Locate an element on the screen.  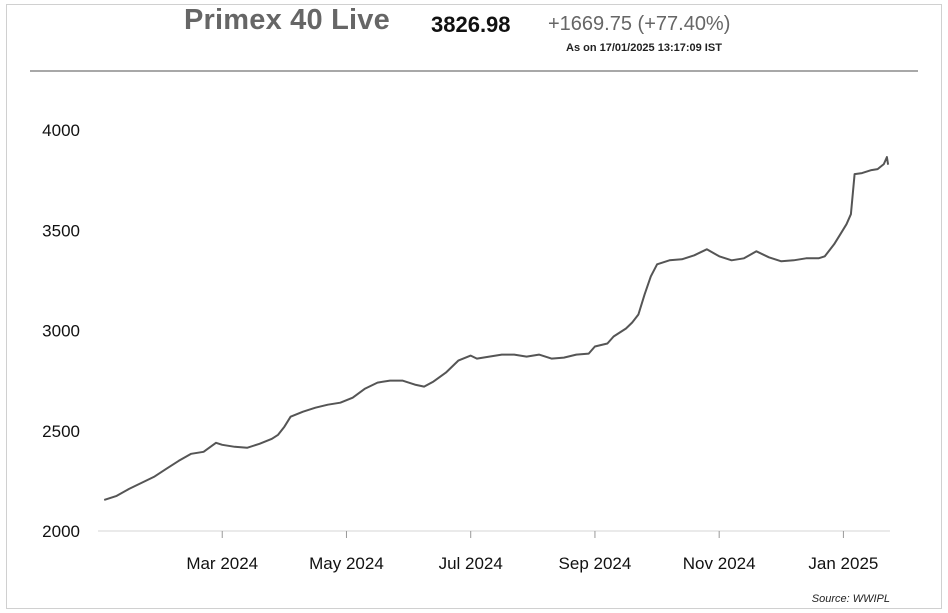
index-title: Primex 40 Live is located at coordinates (287, 20).